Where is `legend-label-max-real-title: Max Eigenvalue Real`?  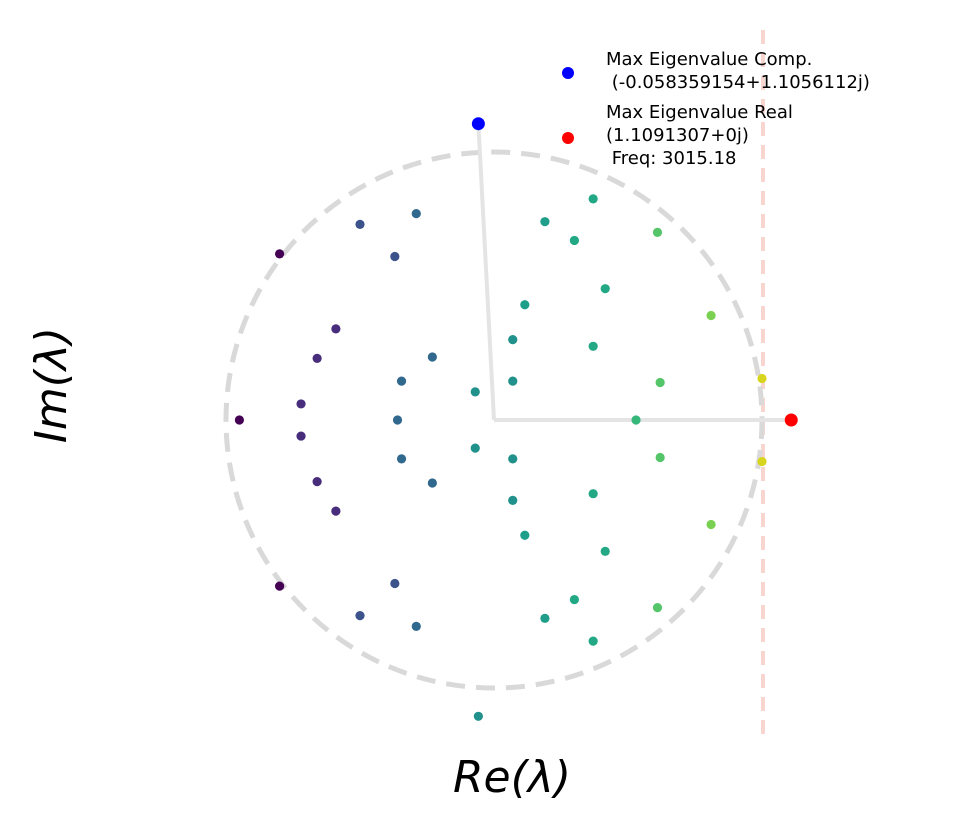 legend-label-max-real-title: Max Eigenvalue Real is located at coordinates (699, 112).